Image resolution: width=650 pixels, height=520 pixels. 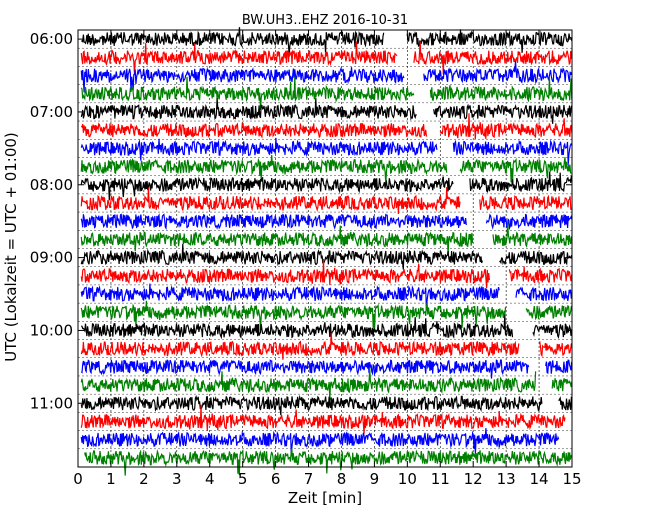 What do you see at coordinates (51, 258) in the screenshot?
I see `y-tick-label: 09:00` at bounding box center [51, 258].